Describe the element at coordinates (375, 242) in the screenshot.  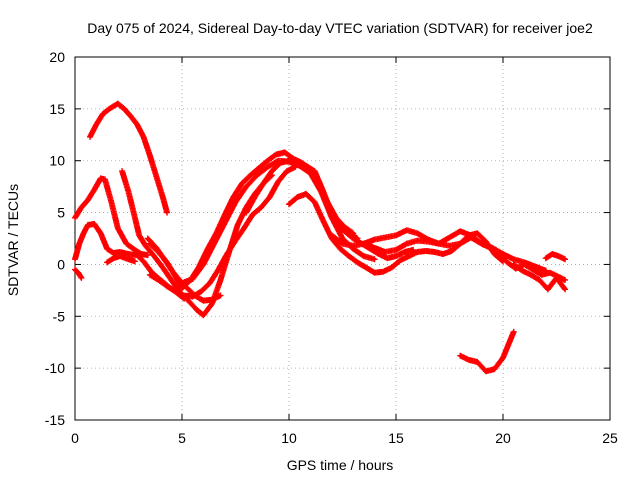
I see `series-arc-n` at that location.